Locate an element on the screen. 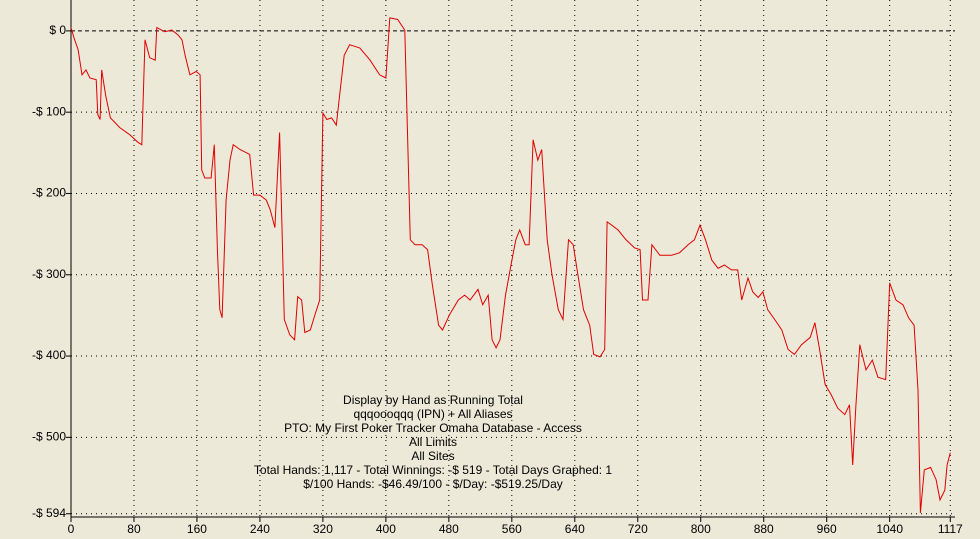 The image size is (980, 539). y-tick-label: -$ 100 is located at coordinates (49, 111).